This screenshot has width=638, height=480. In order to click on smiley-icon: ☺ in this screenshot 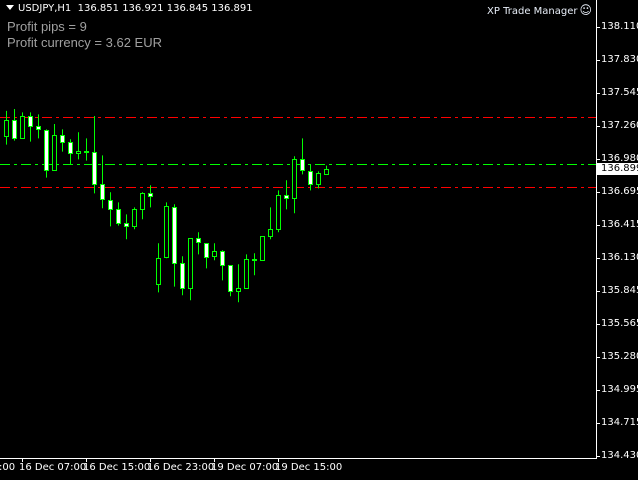, I will do `click(585, 10)`.